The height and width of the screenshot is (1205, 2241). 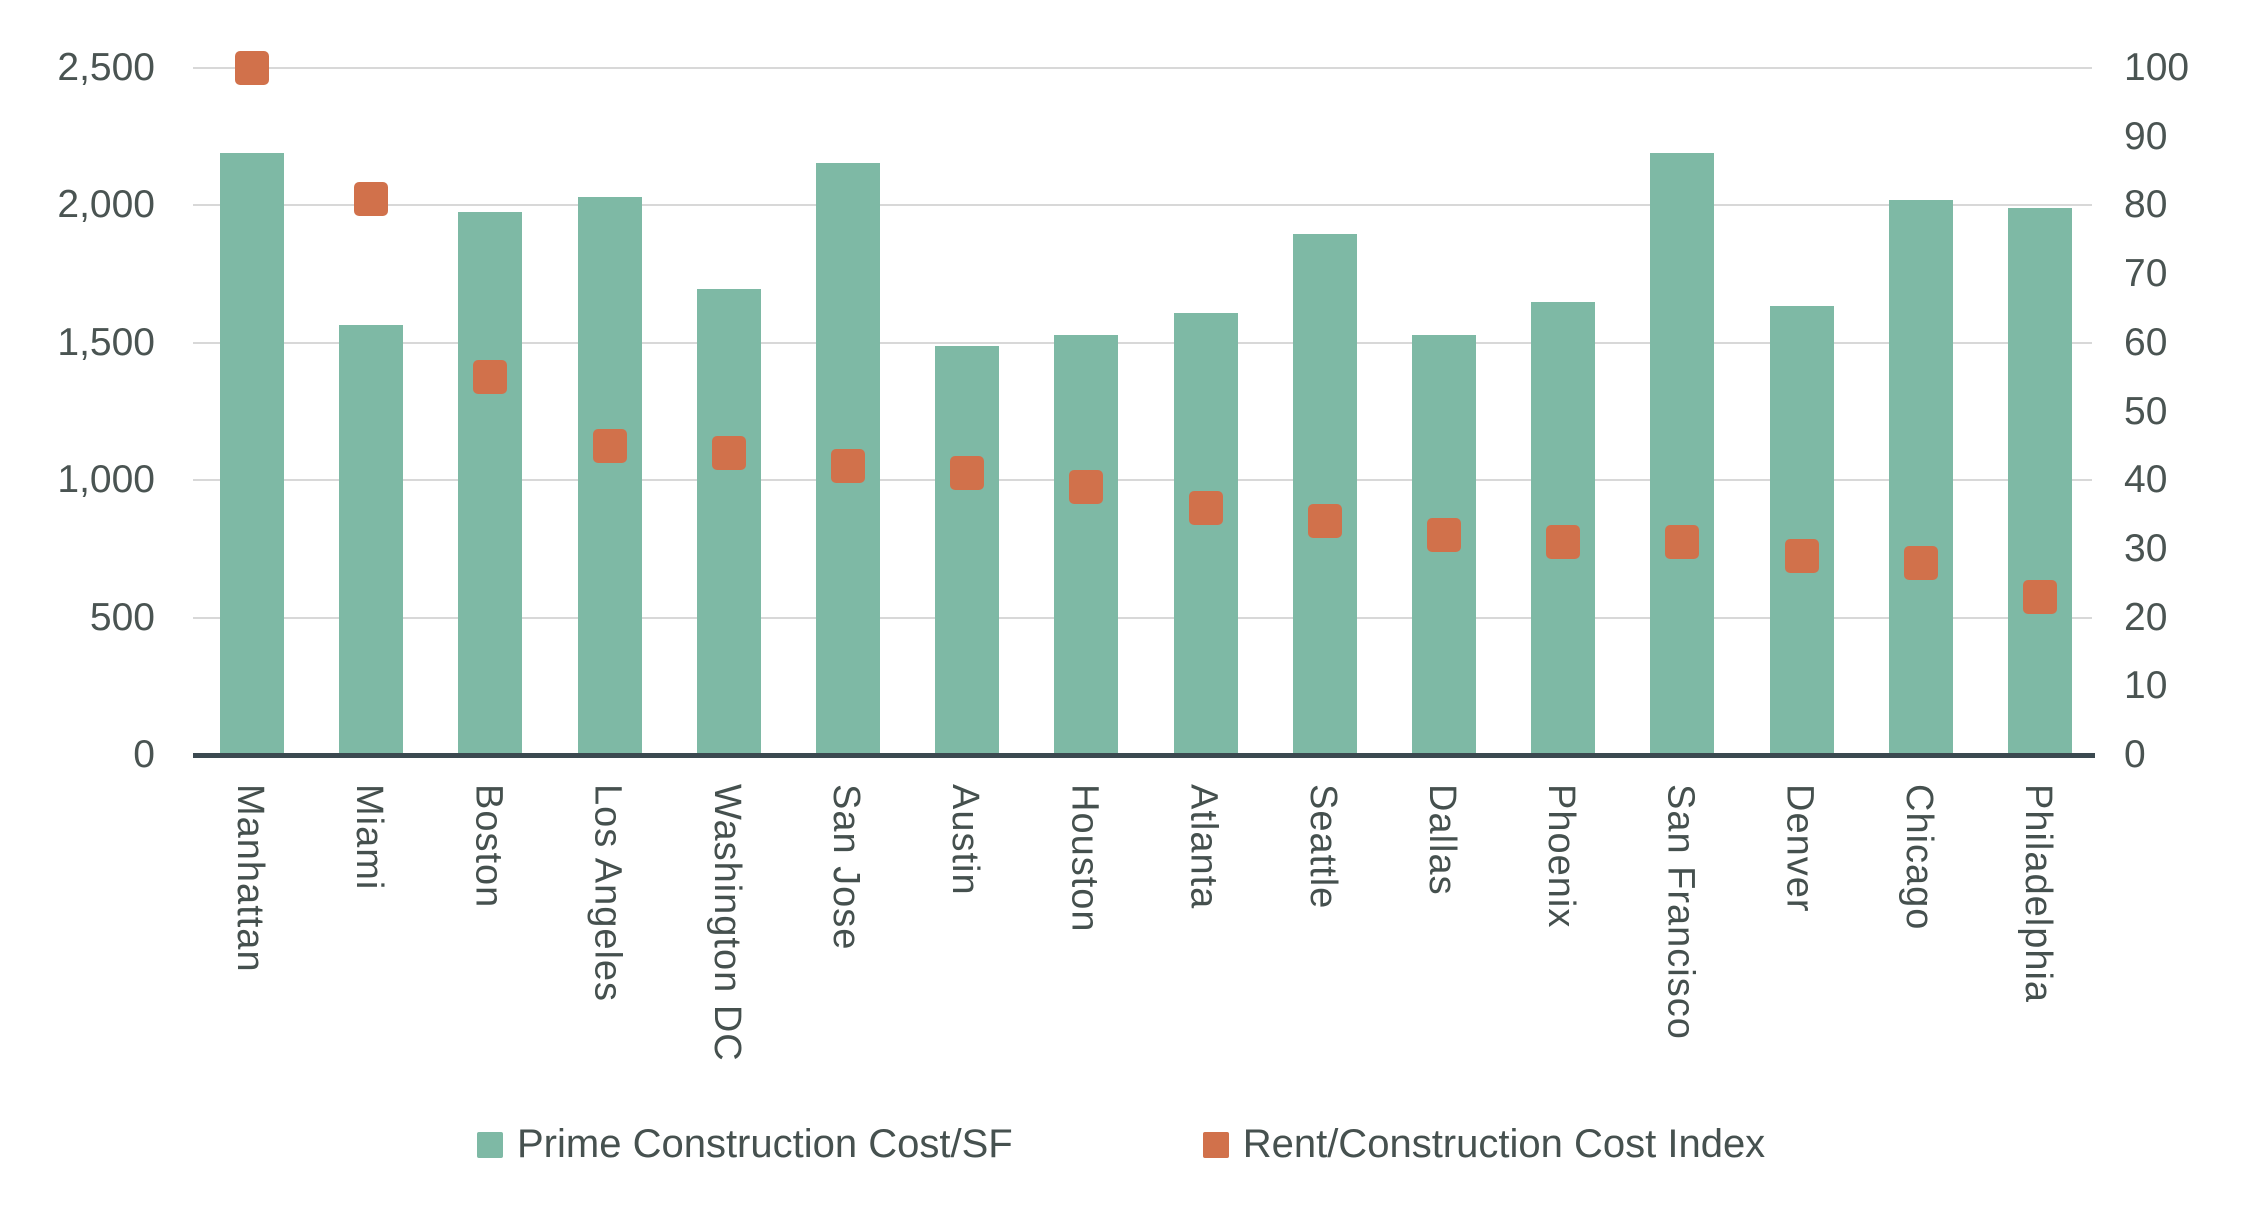 I want to click on marker-los-angeles, so click(x=609, y=445).